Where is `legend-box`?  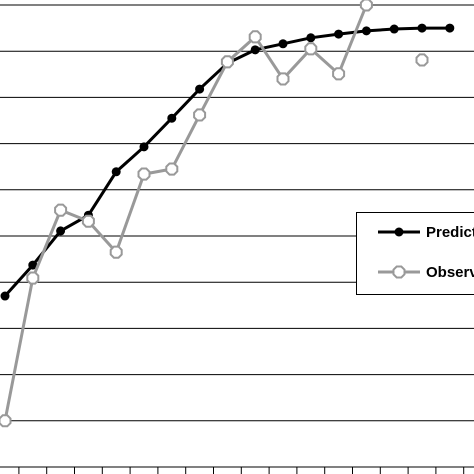
legend-box is located at coordinates (415, 253).